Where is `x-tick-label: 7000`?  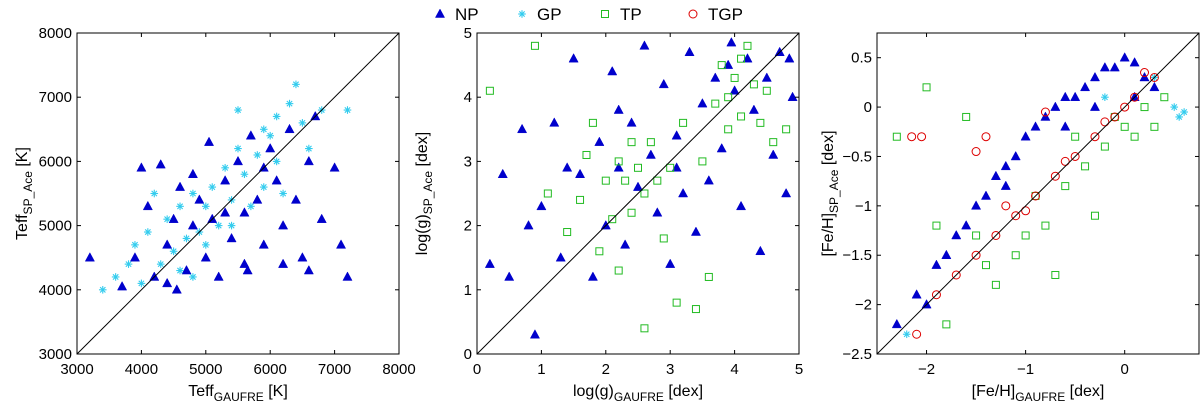
x-tick-label: 7000 is located at coordinates (334, 369).